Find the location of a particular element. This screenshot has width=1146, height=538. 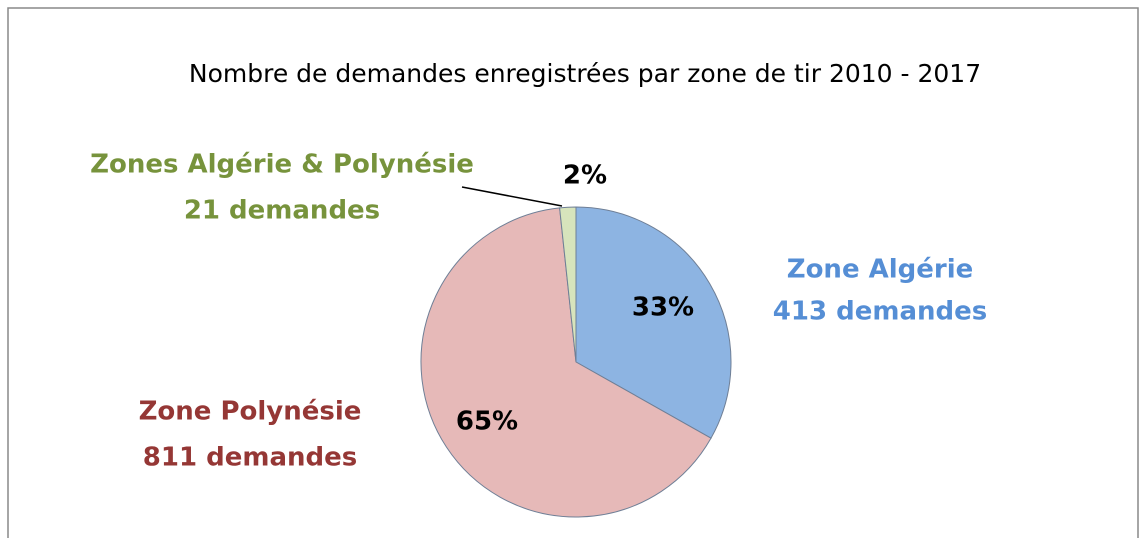

value-label: 21 demandes is located at coordinates (282, 211).